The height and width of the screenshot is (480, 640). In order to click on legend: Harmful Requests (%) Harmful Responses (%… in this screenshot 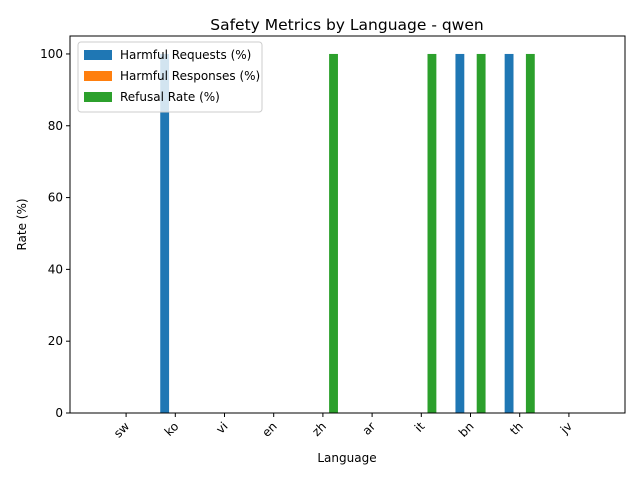, I will do `click(170, 77)`.